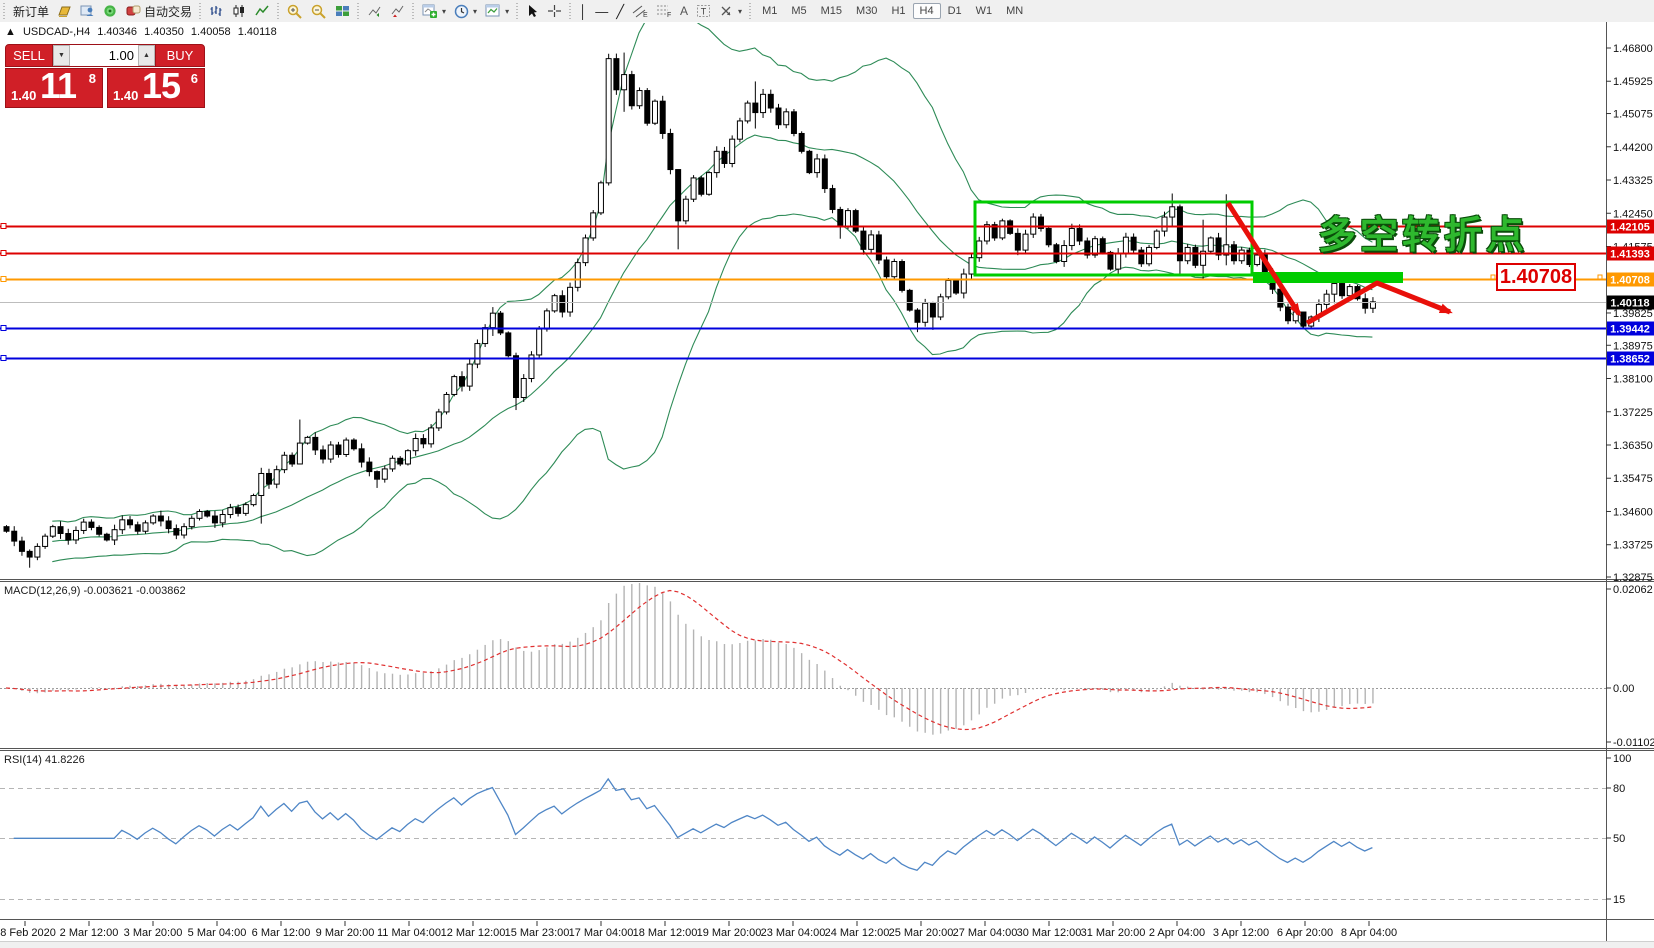 This screenshot has height=948, width=1654. Describe the element at coordinates (319, 11) in the screenshot. I see `zoom-out-button` at that location.